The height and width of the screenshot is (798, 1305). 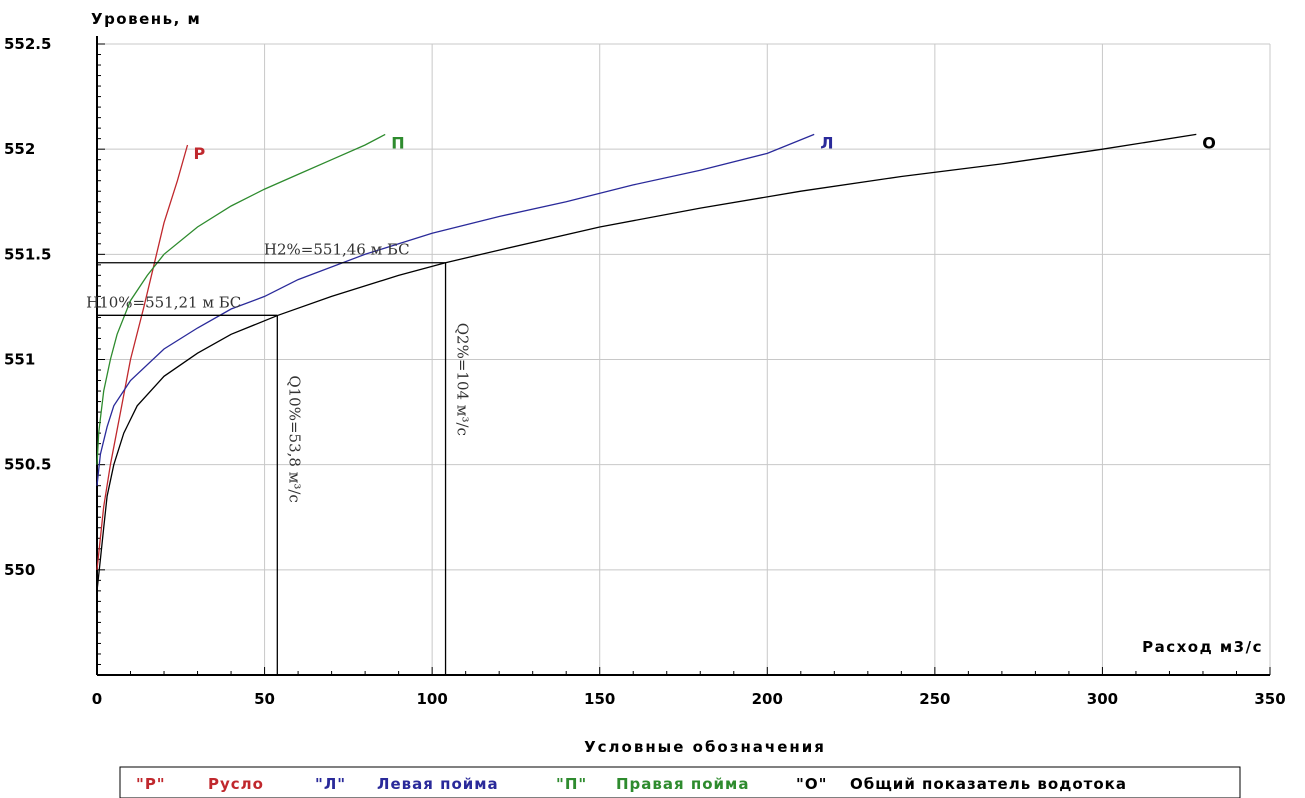 I want to click on h-label: H2%=551,46 м БС, so click(x=337, y=250).